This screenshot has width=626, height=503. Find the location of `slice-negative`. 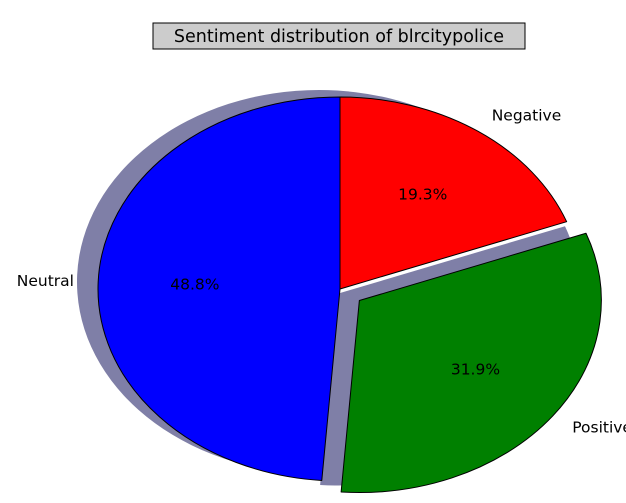

slice-negative is located at coordinates (453, 193).